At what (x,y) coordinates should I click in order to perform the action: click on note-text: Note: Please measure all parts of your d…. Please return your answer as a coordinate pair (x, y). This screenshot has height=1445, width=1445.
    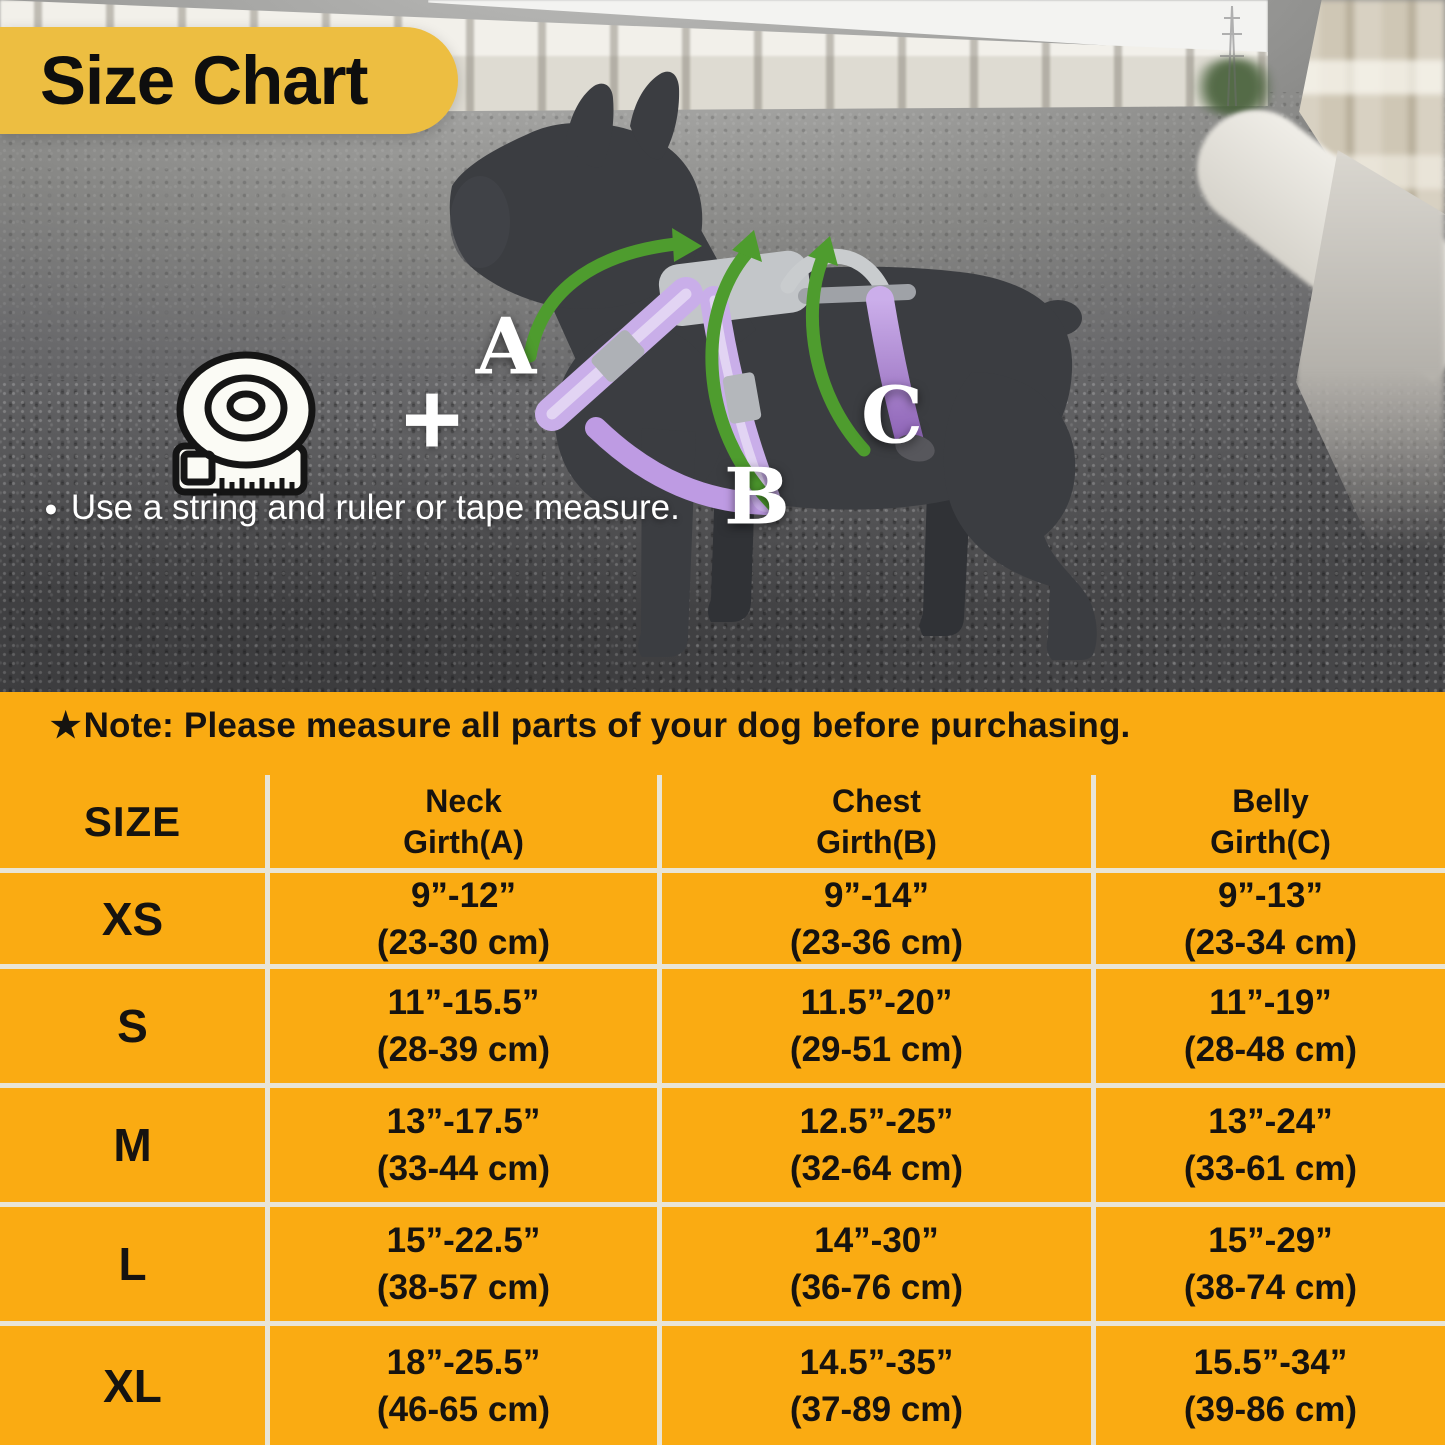
    Looking at the image, I should click on (607, 725).